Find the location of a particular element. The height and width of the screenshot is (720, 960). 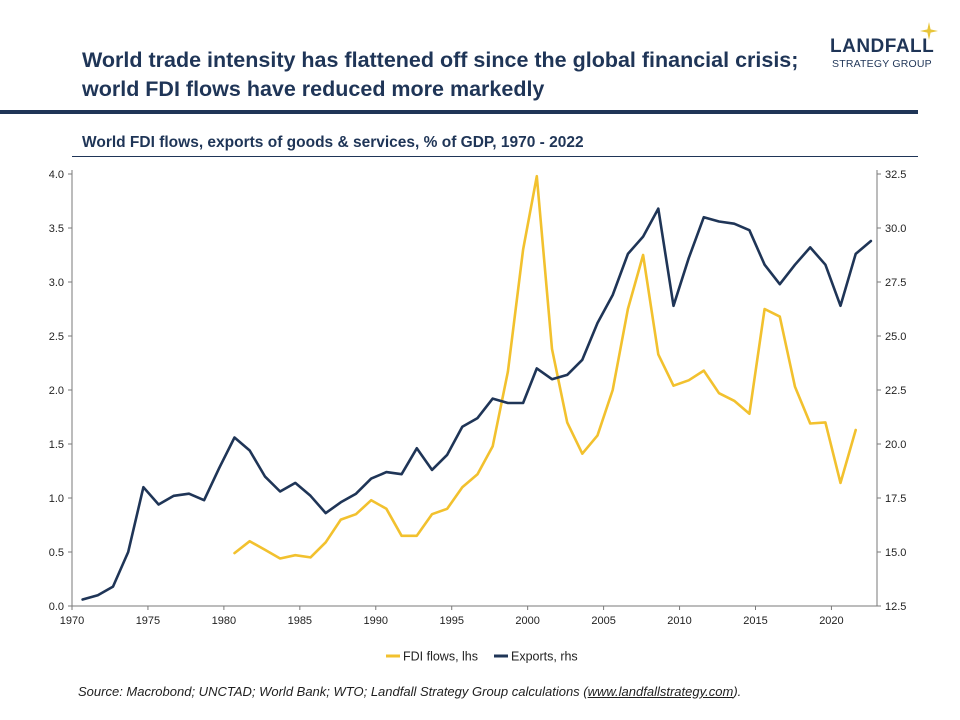

right-tick-label: 12.5 is located at coordinates (895, 607).